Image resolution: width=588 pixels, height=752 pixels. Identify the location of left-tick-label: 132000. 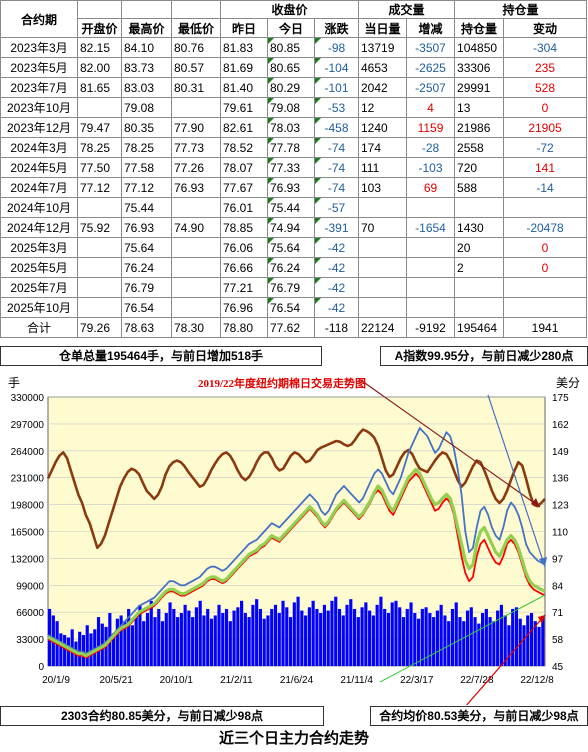
(28, 559).